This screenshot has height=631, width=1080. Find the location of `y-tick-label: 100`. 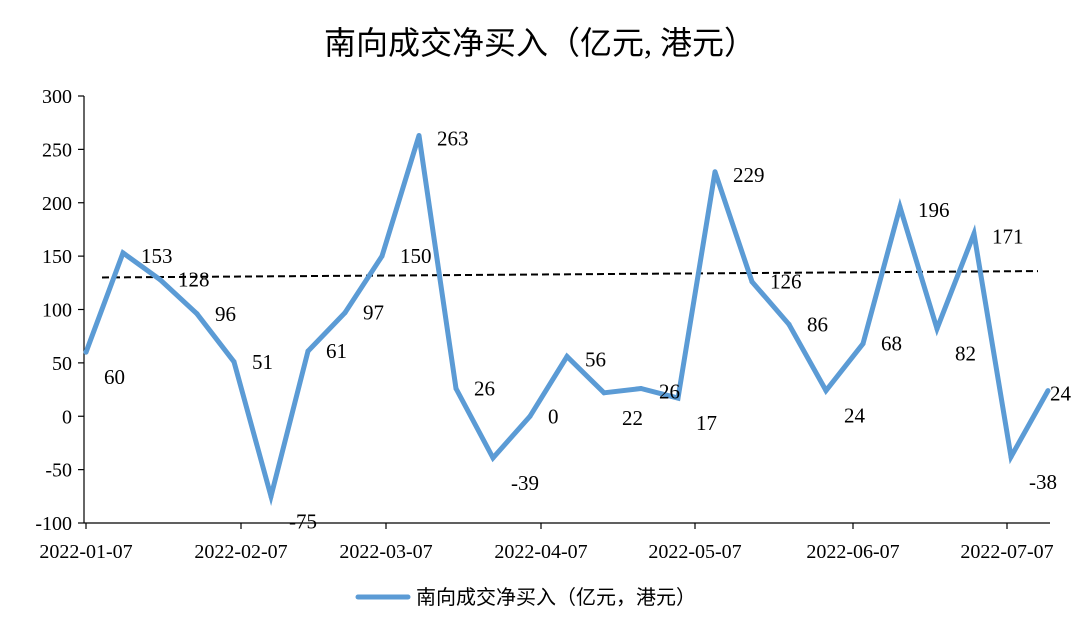

y-tick-label: 100 is located at coordinates (57, 311).